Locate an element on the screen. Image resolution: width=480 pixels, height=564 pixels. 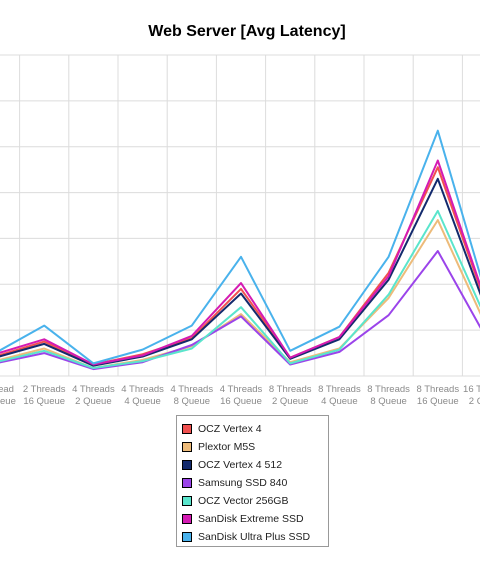
legend-label: OCZ Vertex 4 is located at coordinates (230, 429).